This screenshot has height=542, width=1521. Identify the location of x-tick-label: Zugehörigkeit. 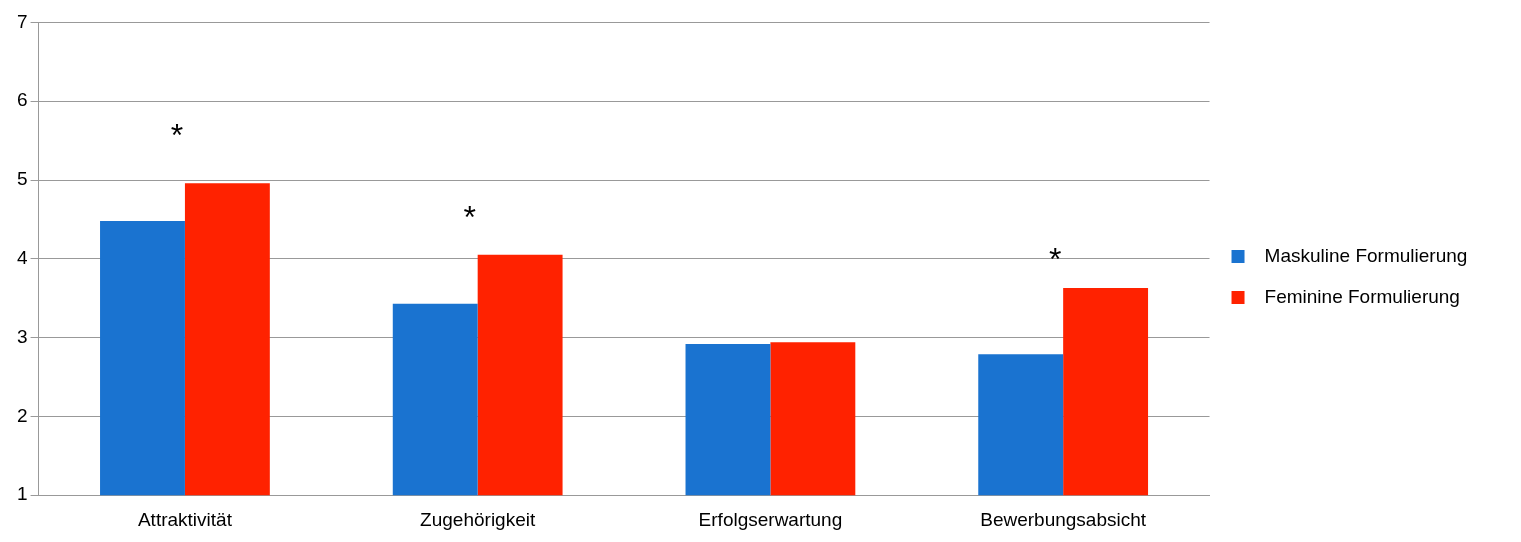
(478, 519).